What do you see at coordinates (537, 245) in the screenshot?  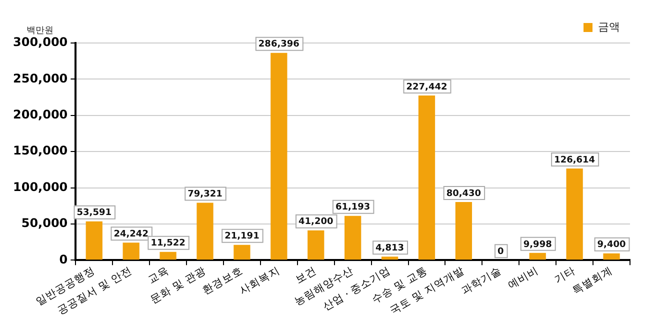 I see `data-label: 9,998` at bounding box center [537, 245].